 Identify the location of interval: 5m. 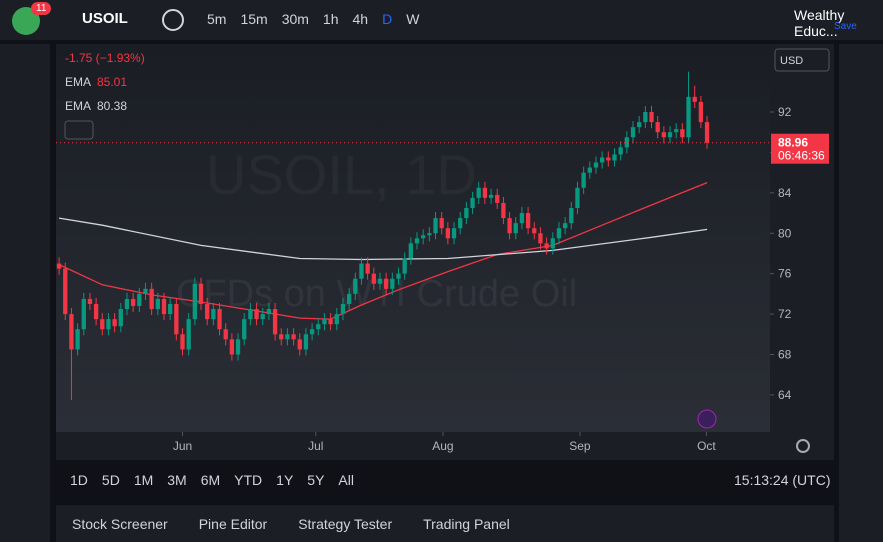
(217, 19).